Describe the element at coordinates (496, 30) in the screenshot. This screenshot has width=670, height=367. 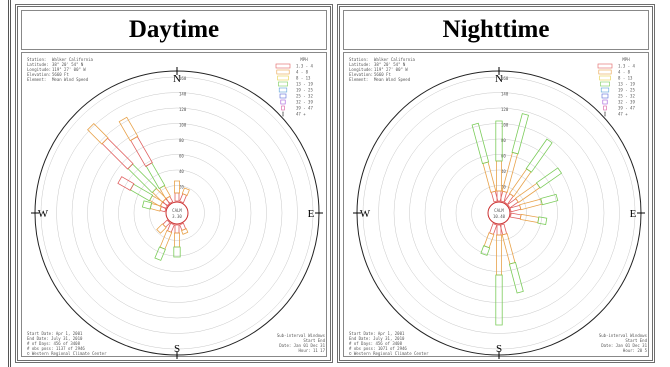
I see `panel-title: Nighttime` at that location.